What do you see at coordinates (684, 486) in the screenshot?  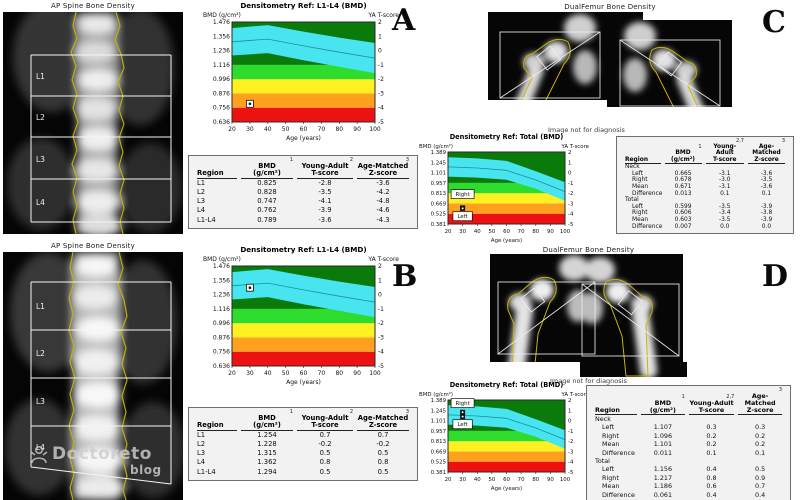 I see `table-row: Mean 1.186 0.6 0.7` at bounding box center [684, 486].